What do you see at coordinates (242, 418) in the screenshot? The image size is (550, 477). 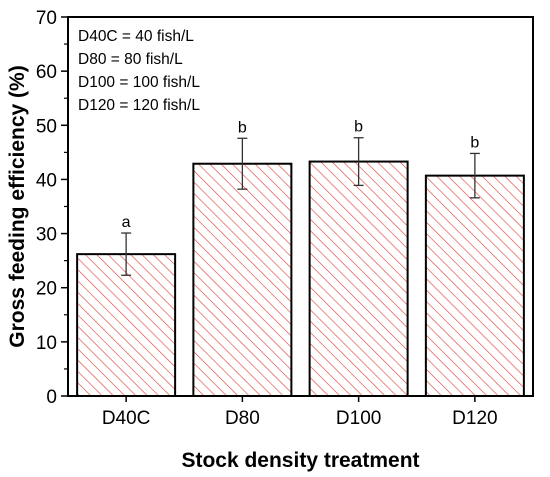 I see `x-tick-label-d80: D80` at bounding box center [242, 418].